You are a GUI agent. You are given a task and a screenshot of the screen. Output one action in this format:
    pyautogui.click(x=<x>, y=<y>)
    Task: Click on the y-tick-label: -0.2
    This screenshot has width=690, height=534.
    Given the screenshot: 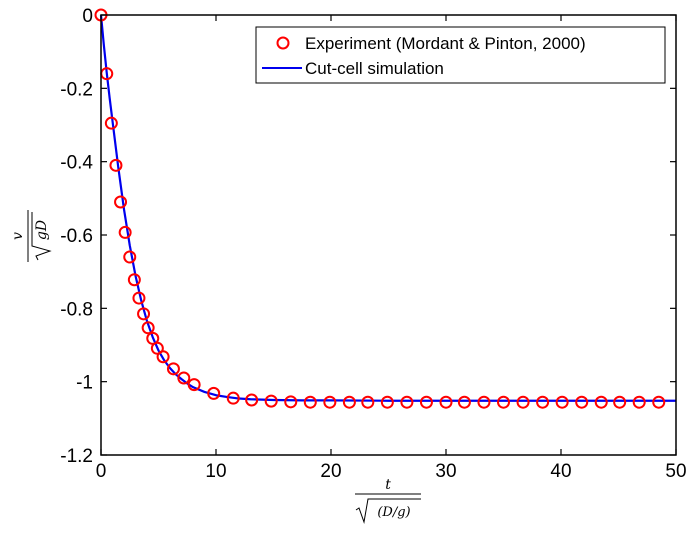 What is the action you would take?
    pyautogui.click(x=76, y=89)
    